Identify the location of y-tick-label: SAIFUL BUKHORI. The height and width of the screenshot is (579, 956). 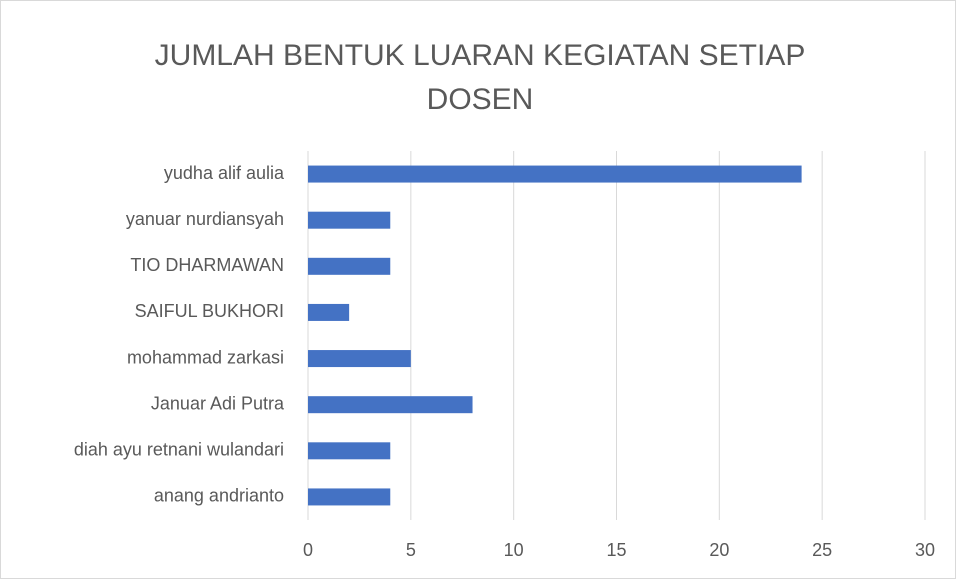
(209, 311).